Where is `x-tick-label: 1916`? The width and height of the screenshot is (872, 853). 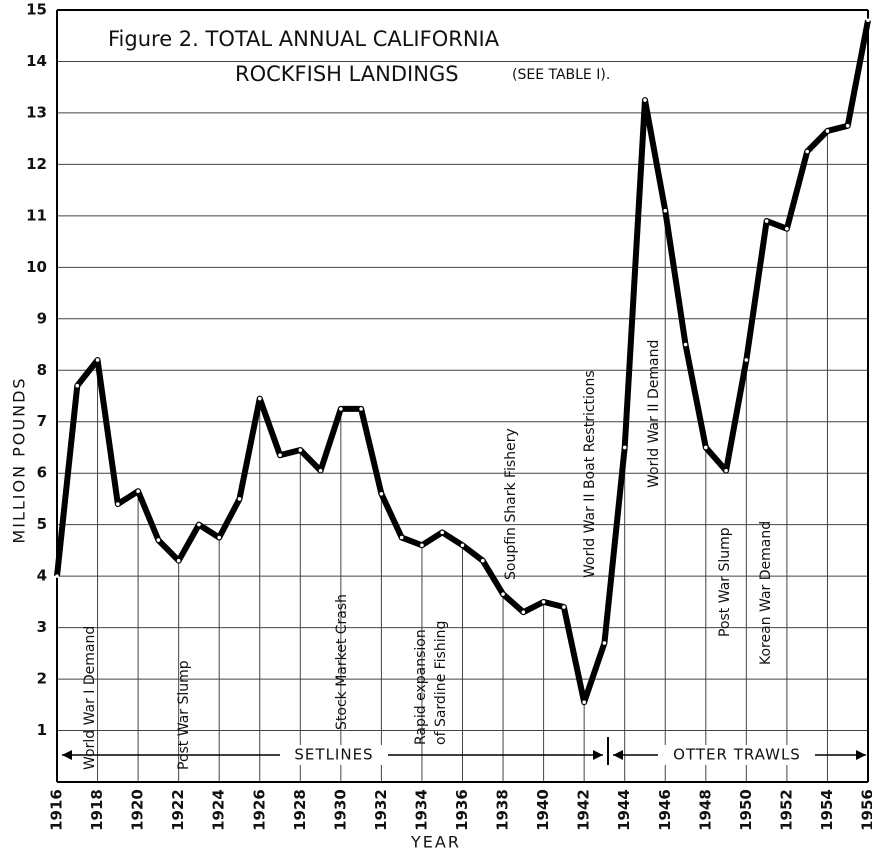 x-tick-label: 1916 is located at coordinates (57, 810).